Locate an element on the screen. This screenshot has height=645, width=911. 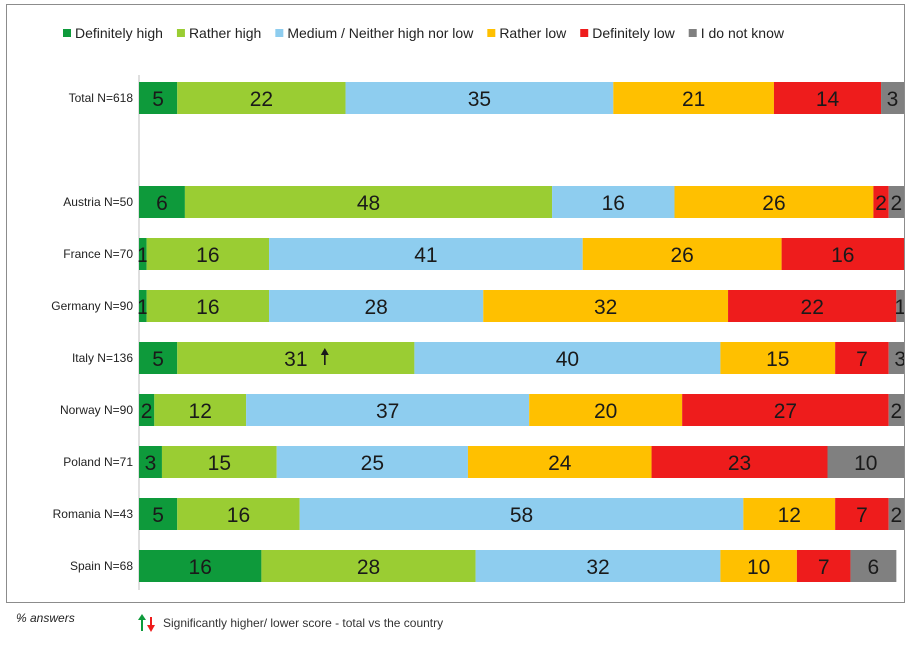
data-label: 37 is located at coordinates (387, 411).